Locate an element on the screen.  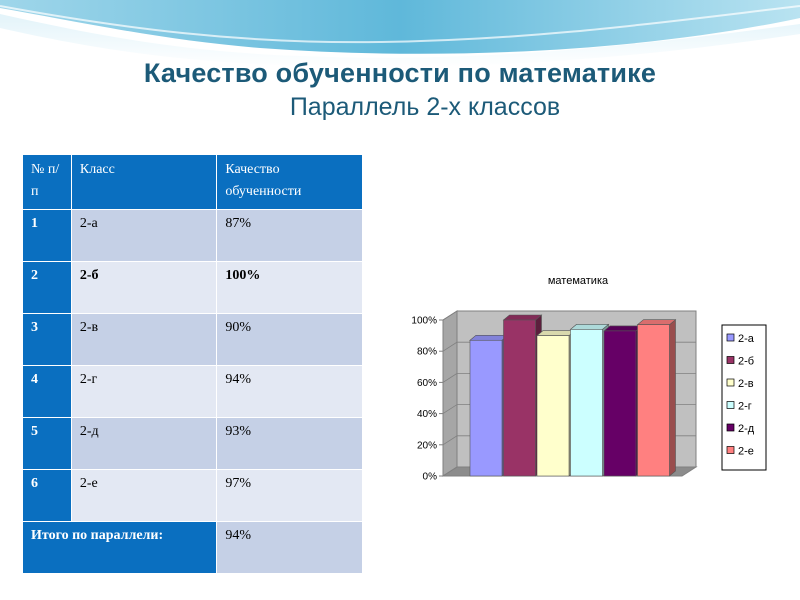
table-total-row: Итого по параллели: 94% is located at coordinates (192, 547).